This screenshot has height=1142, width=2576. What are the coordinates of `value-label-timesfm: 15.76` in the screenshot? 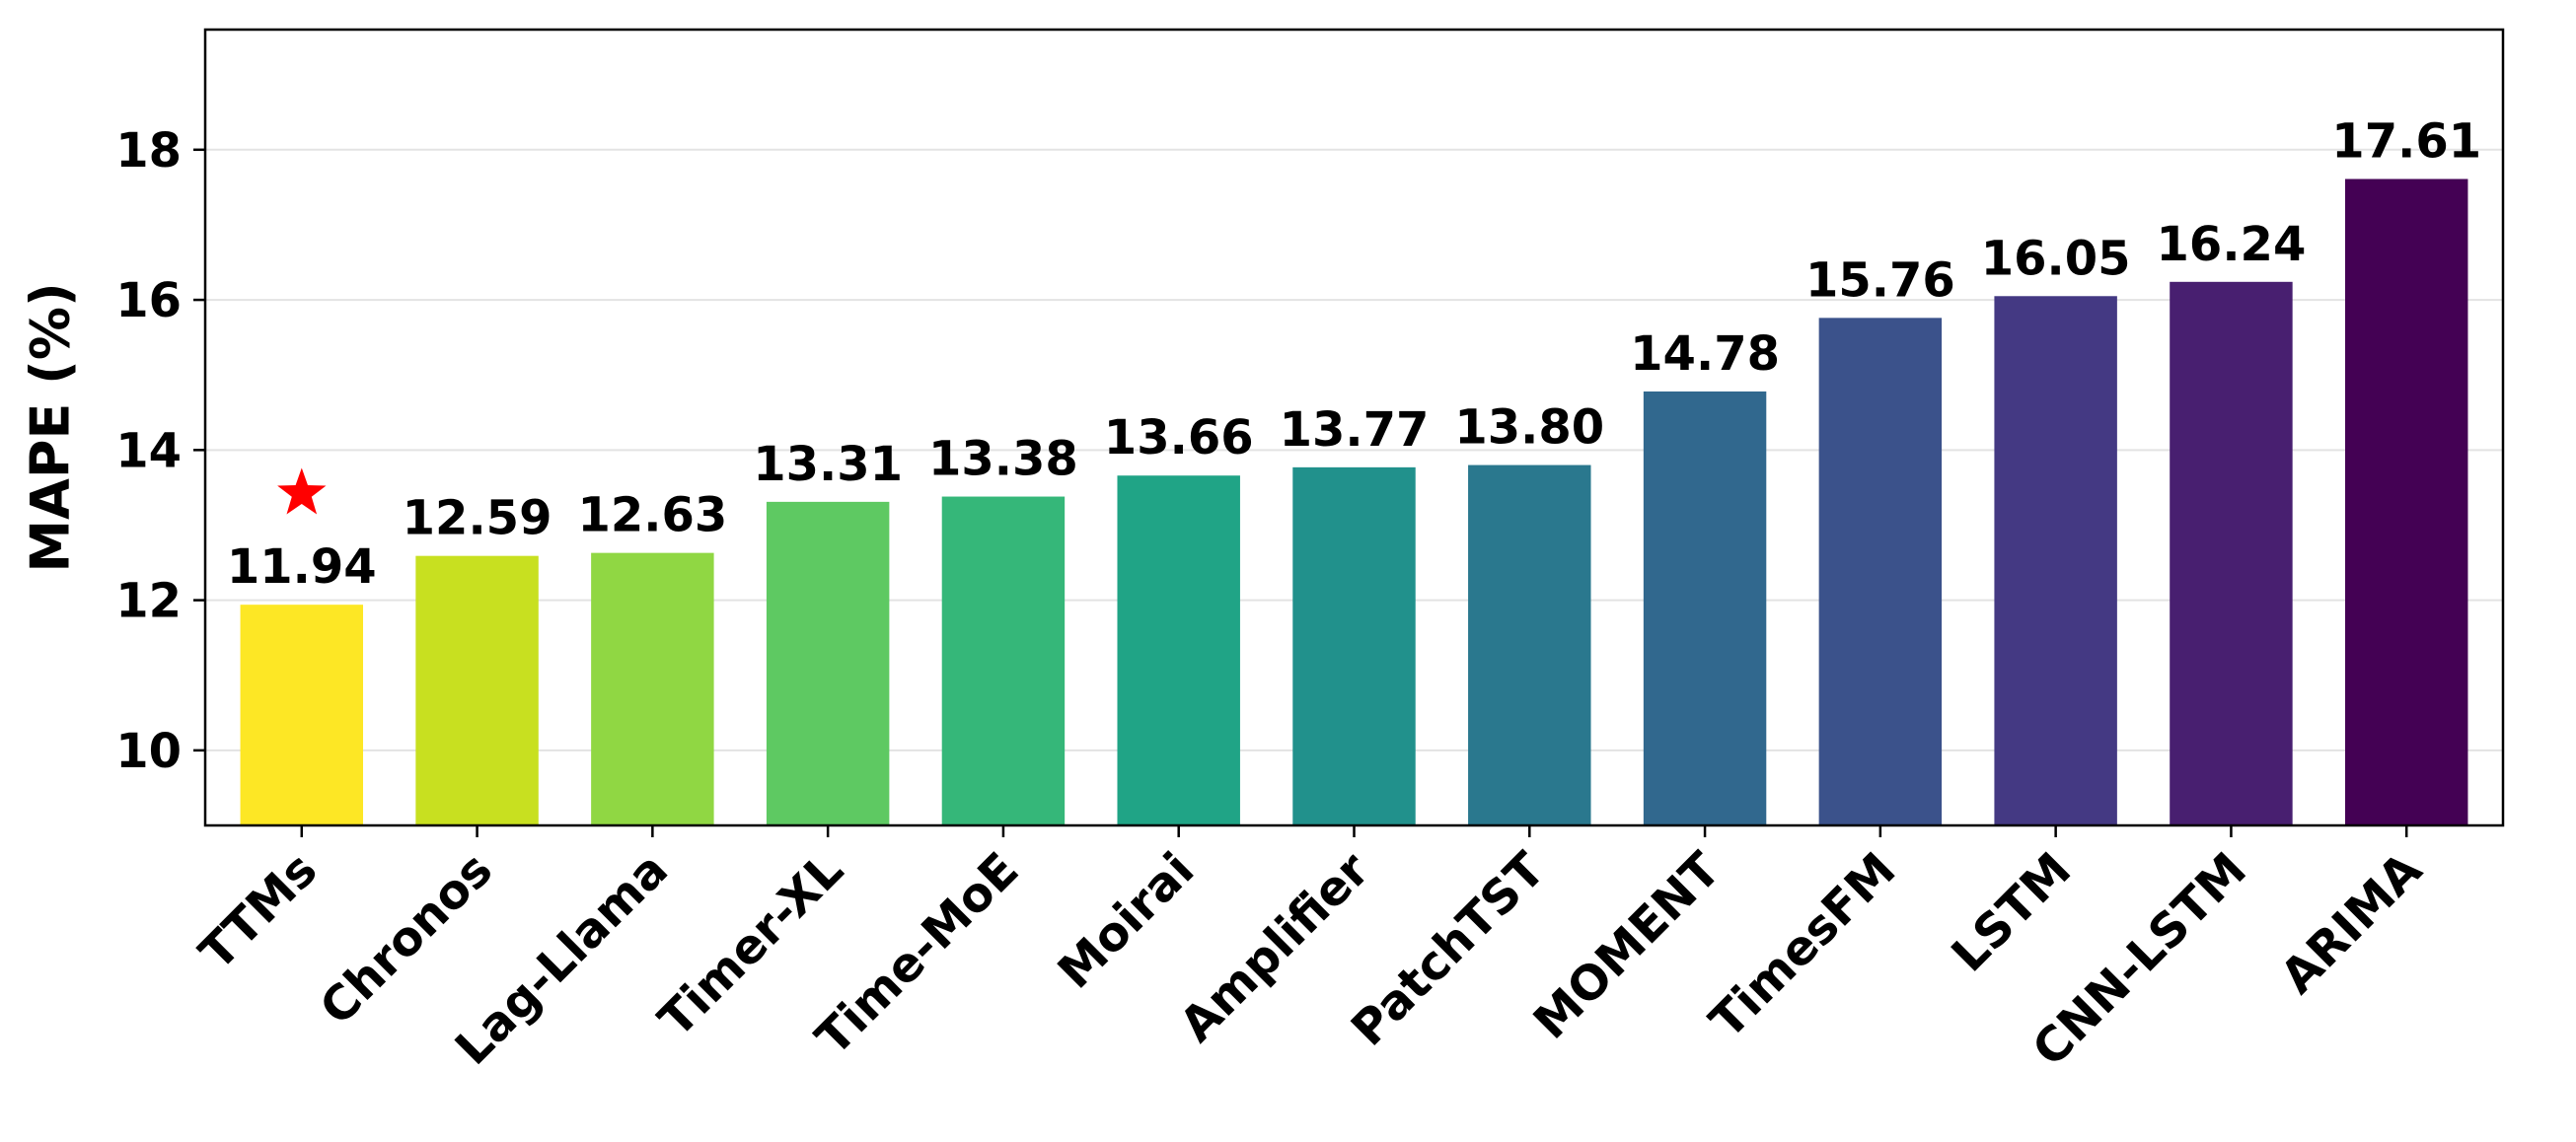 It's located at (1880, 280).